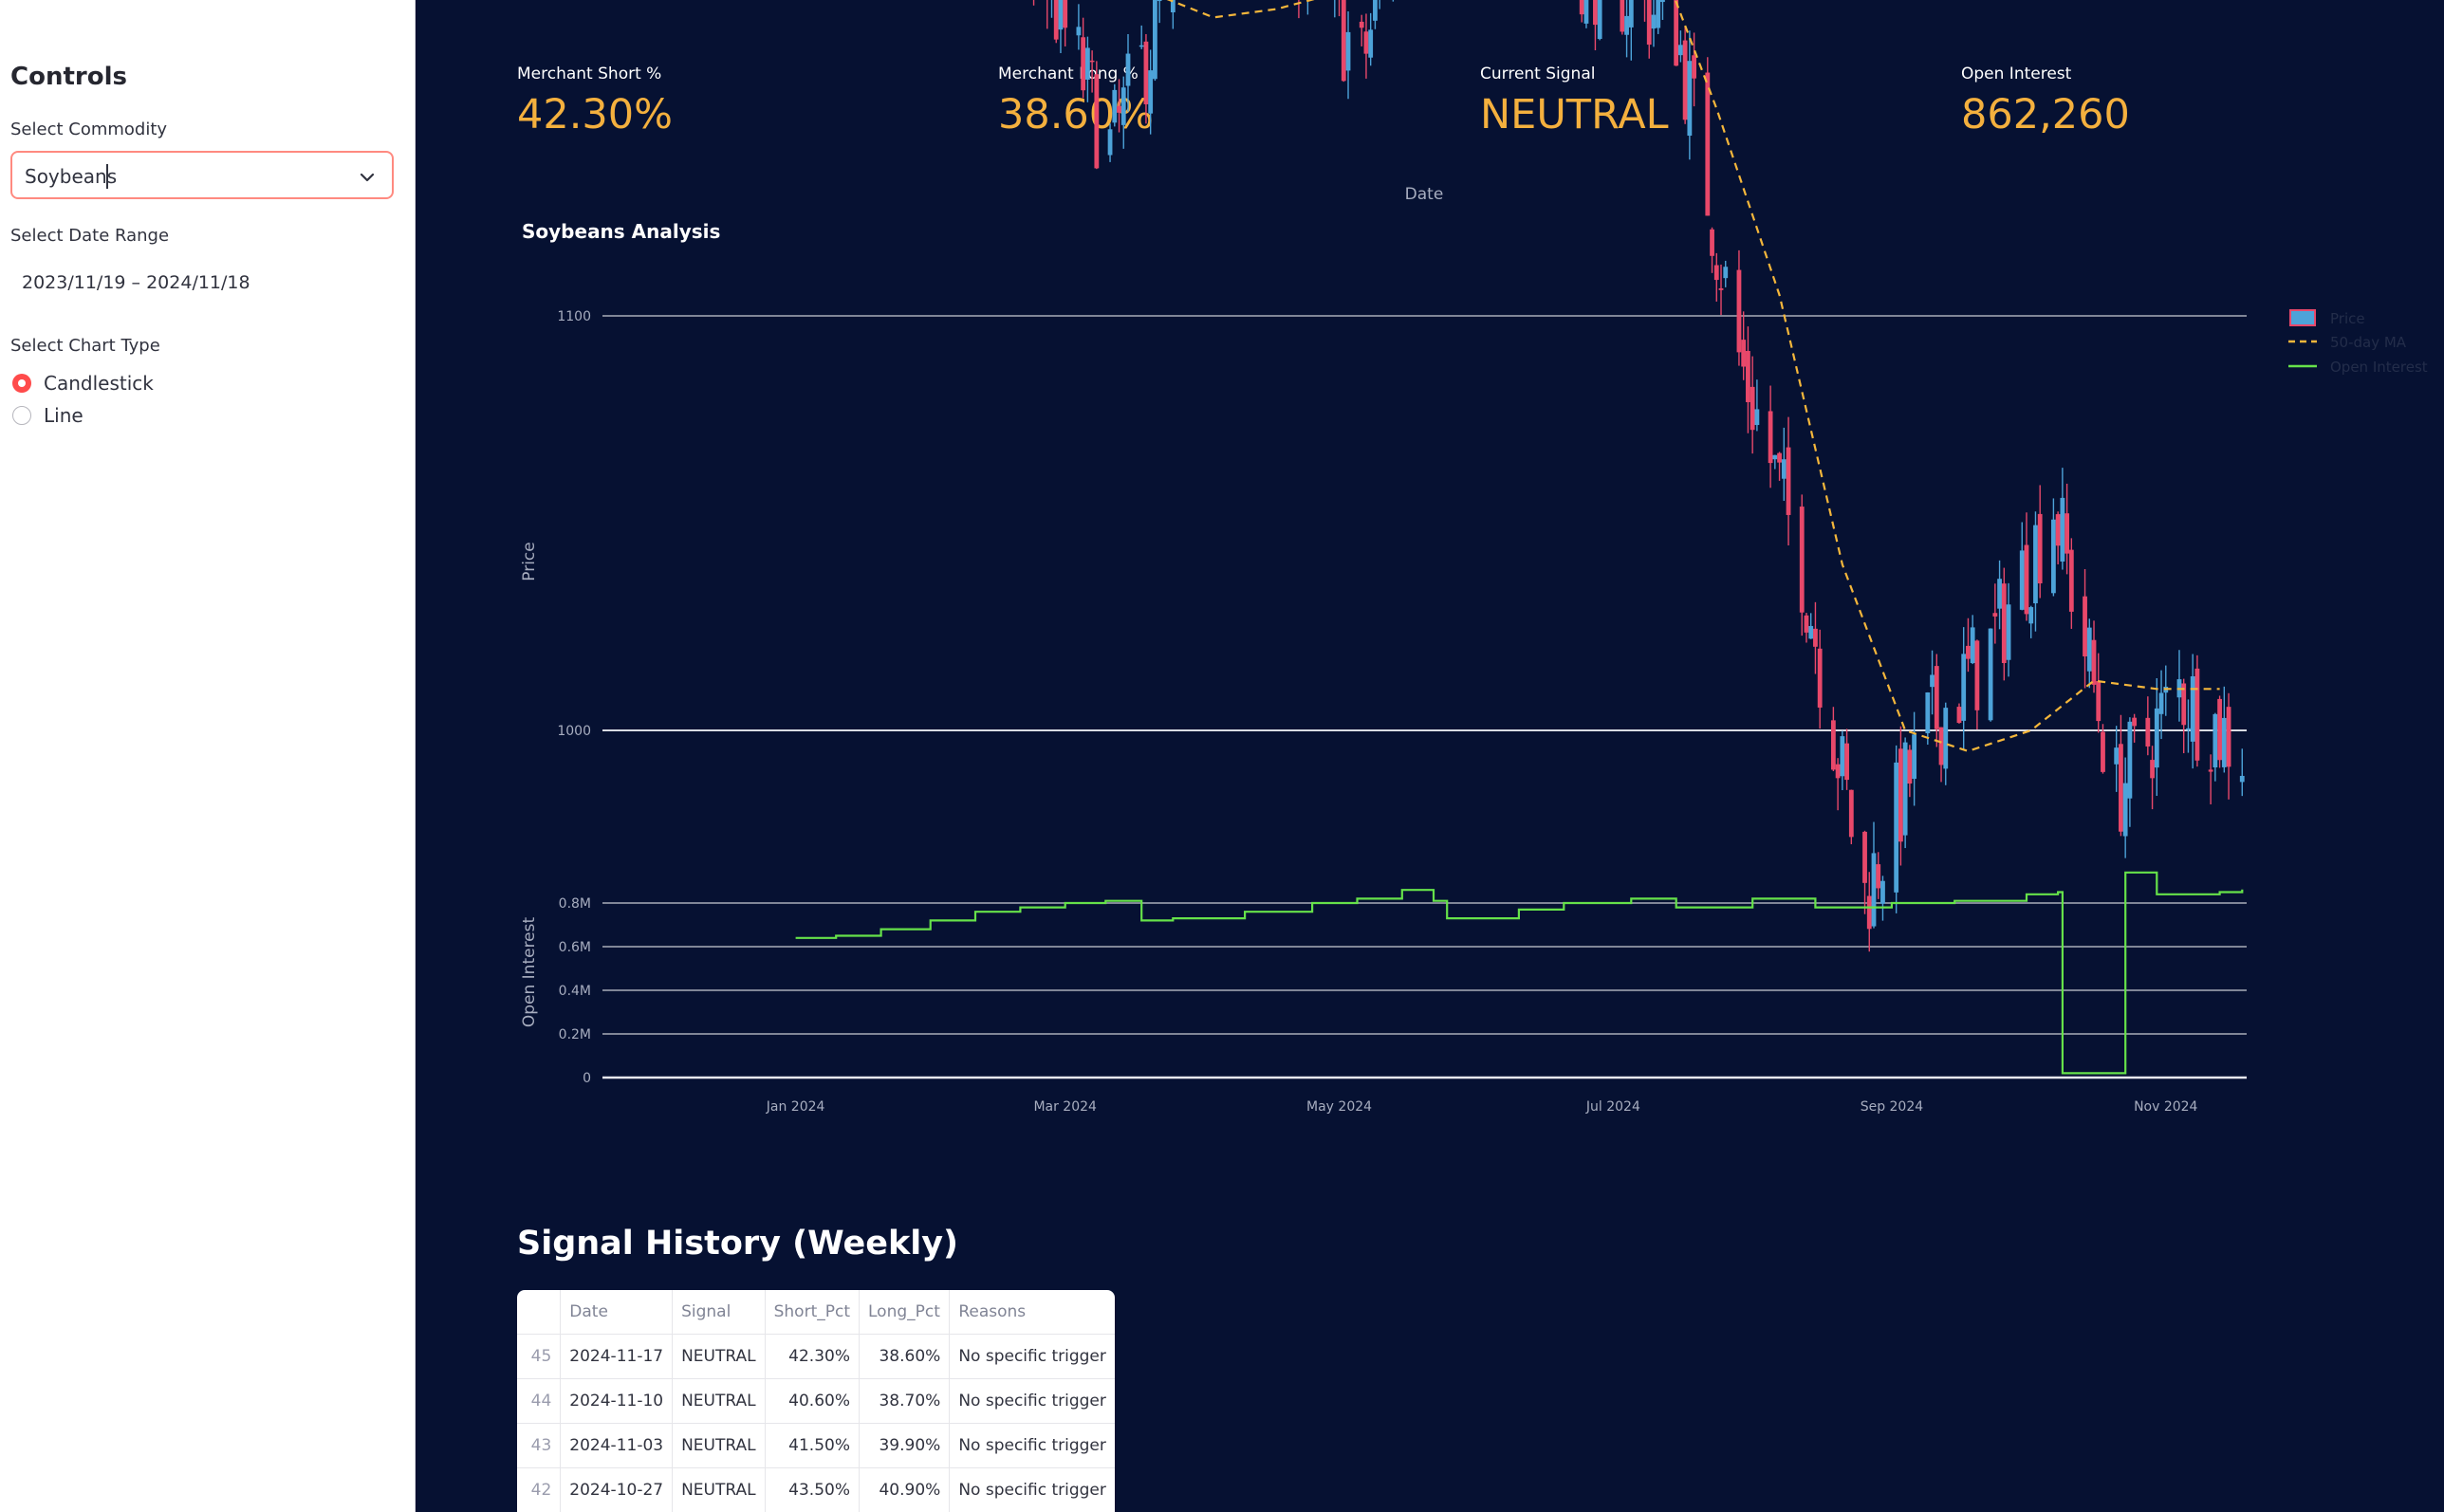  What do you see at coordinates (68, 77) in the screenshot?
I see `sidebar-title: Controls` at bounding box center [68, 77].